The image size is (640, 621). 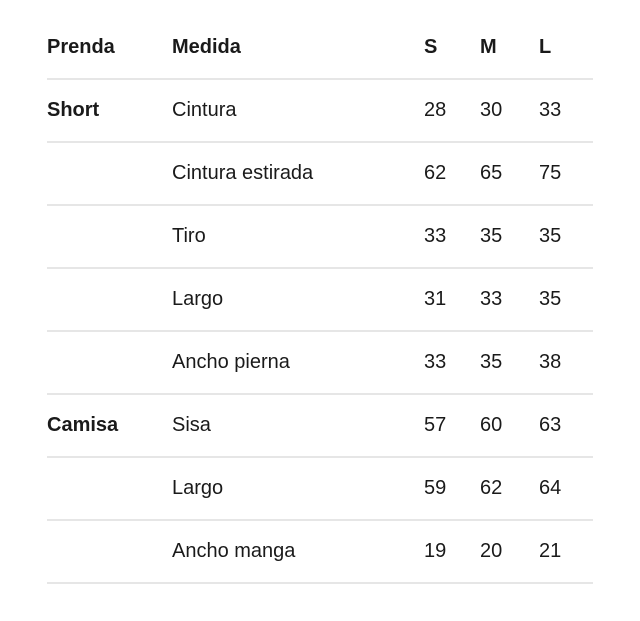 What do you see at coordinates (566, 111) in the screenshot?
I see `cell-l: 33` at bounding box center [566, 111].